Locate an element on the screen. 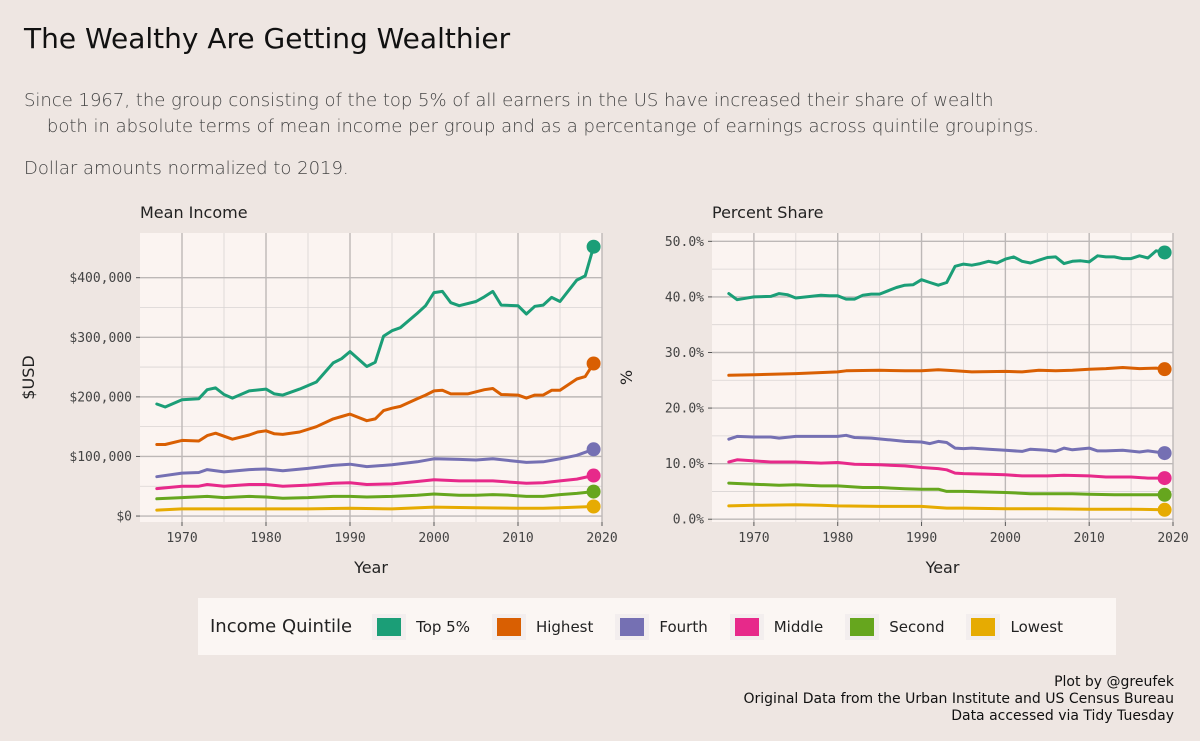  legend-title: Income Quintile is located at coordinates (281, 626).